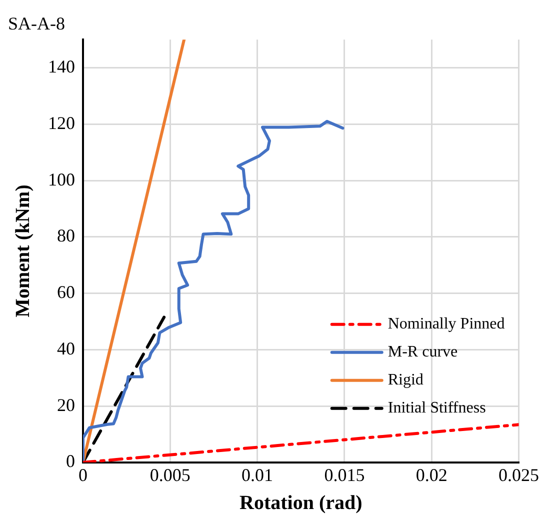 Image resolution: width=550 pixels, height=528 pixels. Describe the element at coordinates (170, 474) in the screenshot. I see `x-tick-label: 0.005` at that location.